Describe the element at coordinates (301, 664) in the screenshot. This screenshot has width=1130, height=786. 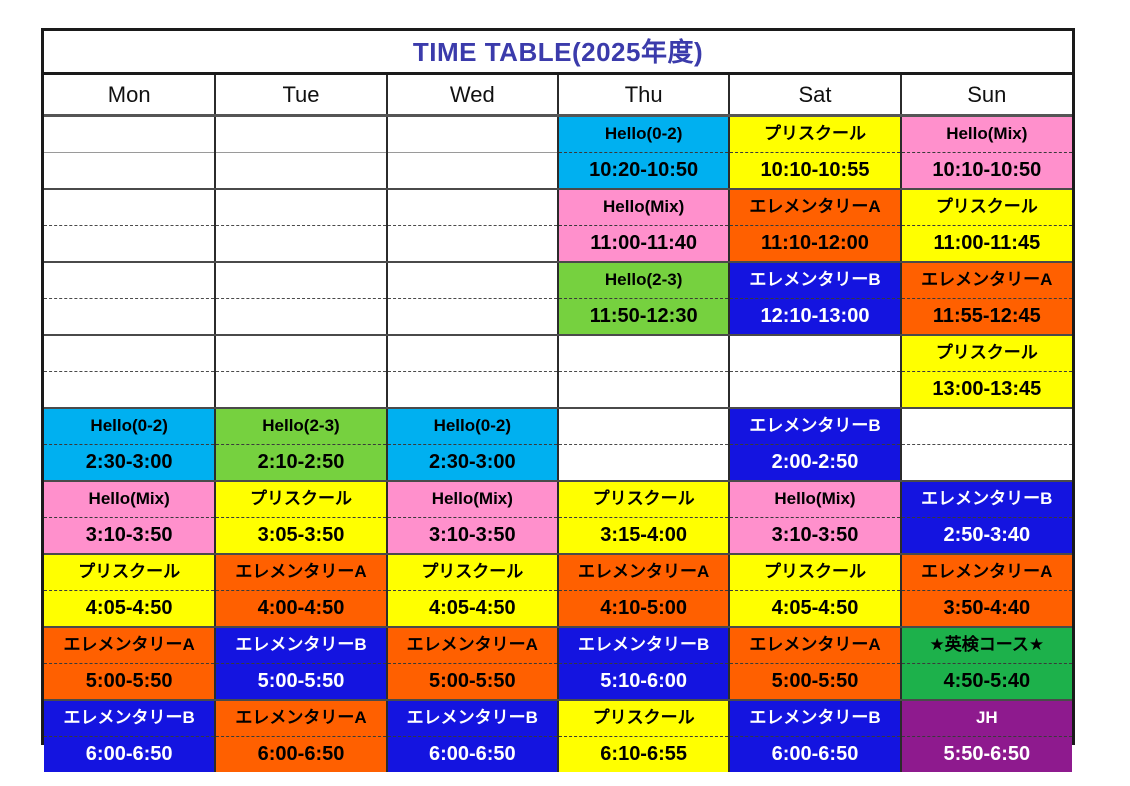
I see `timetable-cell: エレメンタリーB 5:00-5:50` at that location.